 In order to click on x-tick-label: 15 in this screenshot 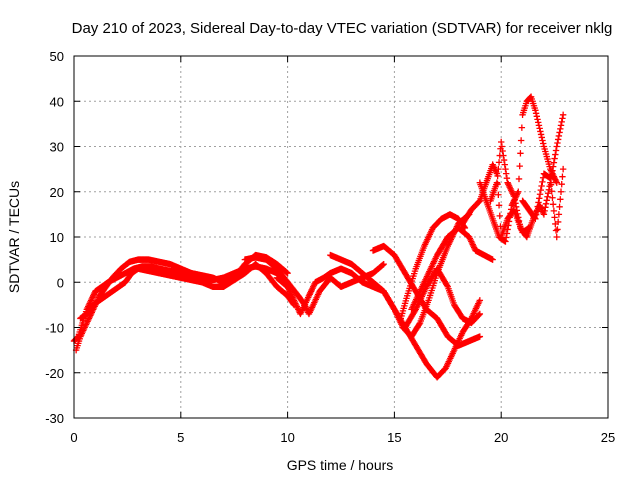, I will do `click(394, 437)`.